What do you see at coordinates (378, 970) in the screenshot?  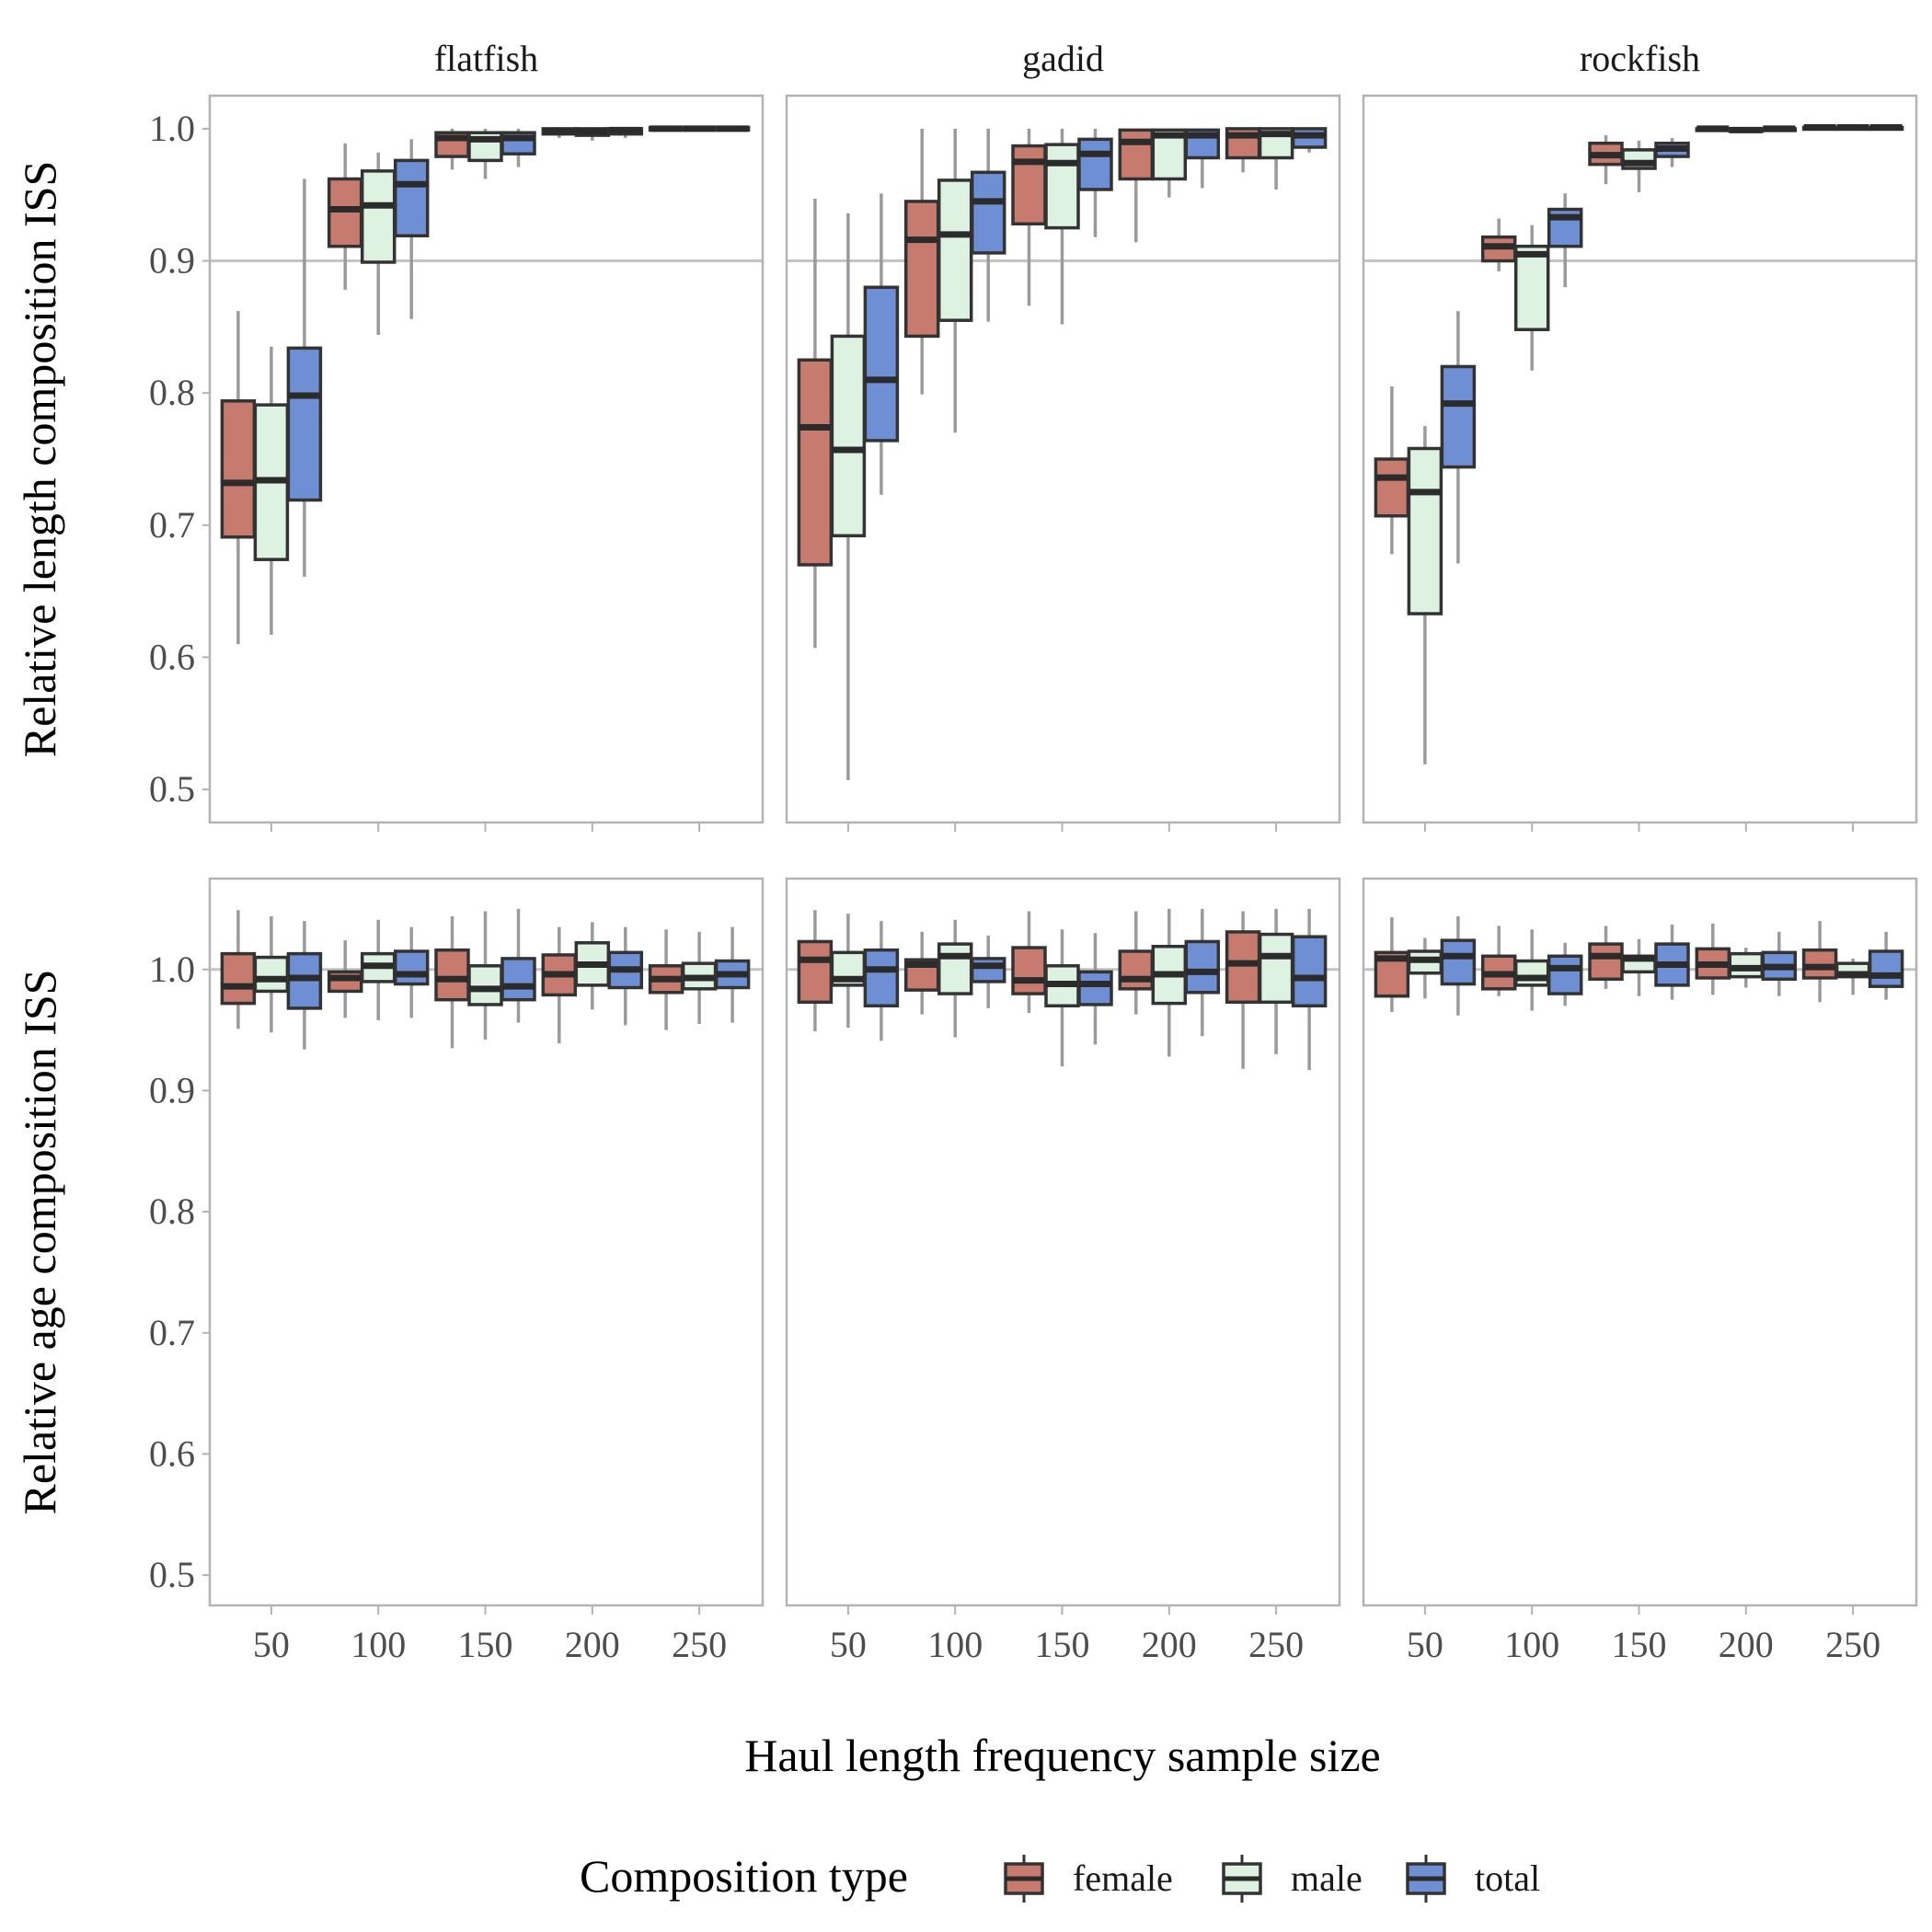 I see `box-flatfish-100-male` at bounding box center [378, 970].